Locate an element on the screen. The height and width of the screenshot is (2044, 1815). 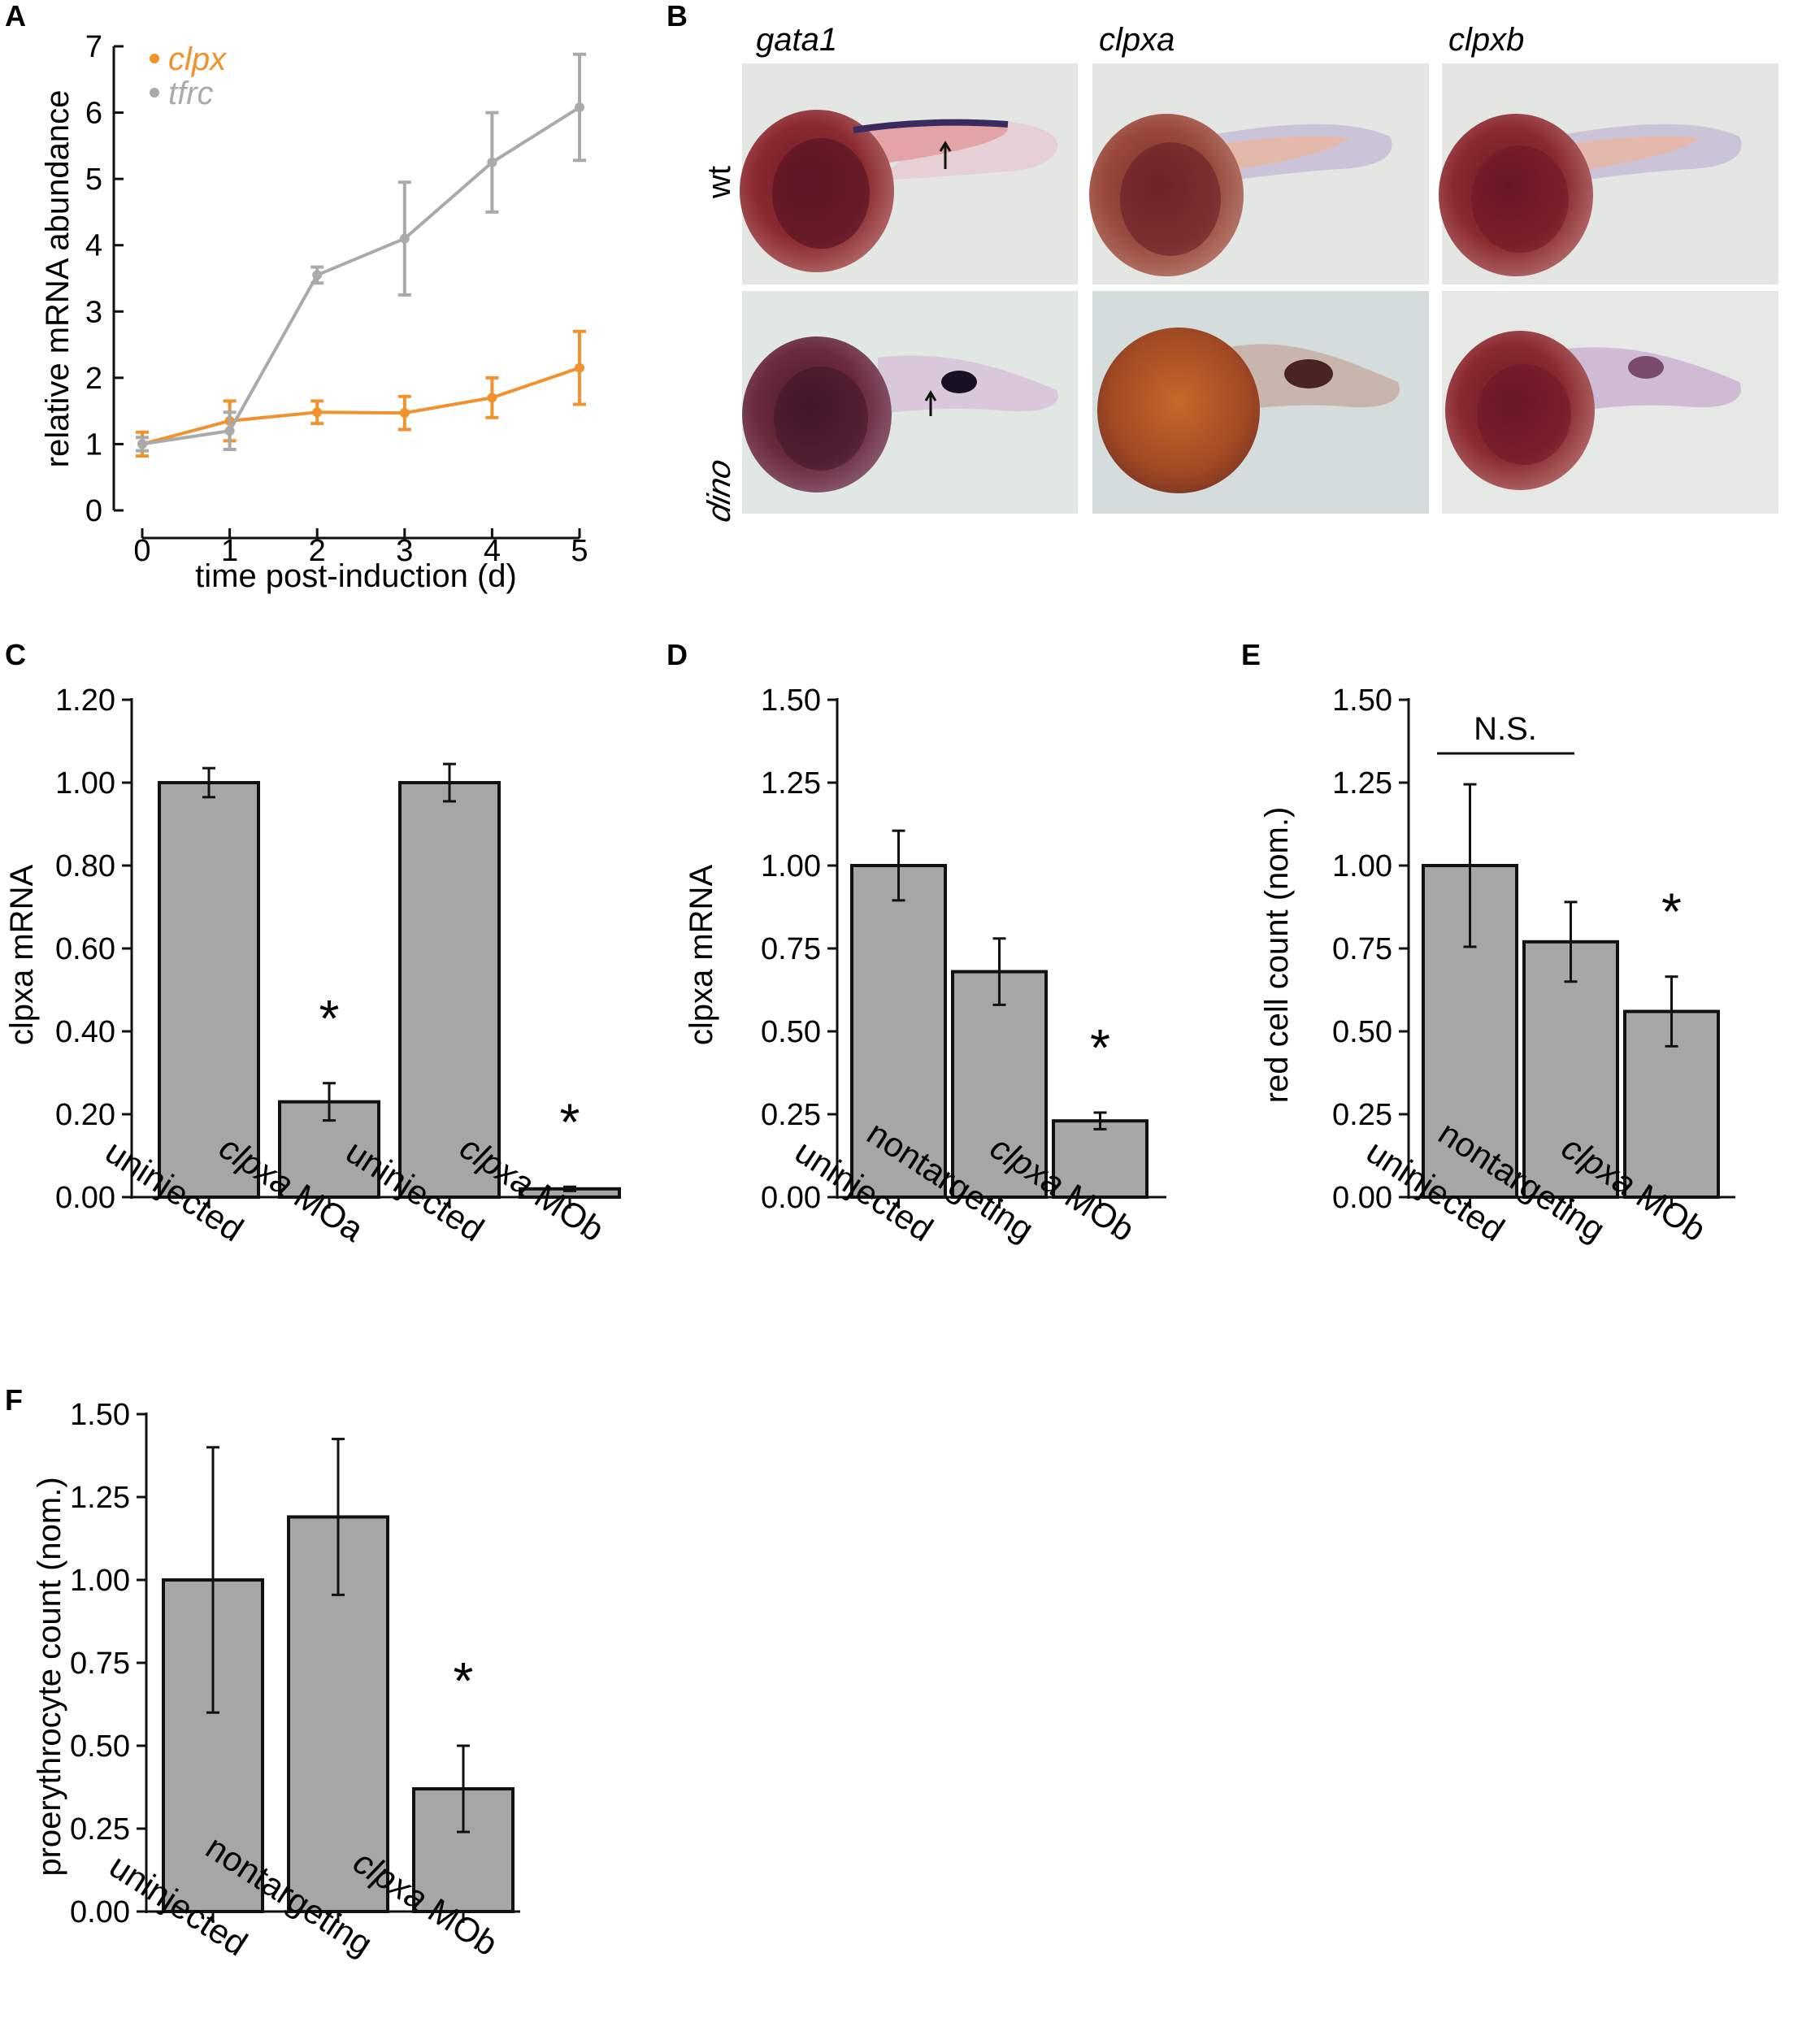
panel-d-y-axis-label: clpxa mRNA is located at coordinates (701, 955).